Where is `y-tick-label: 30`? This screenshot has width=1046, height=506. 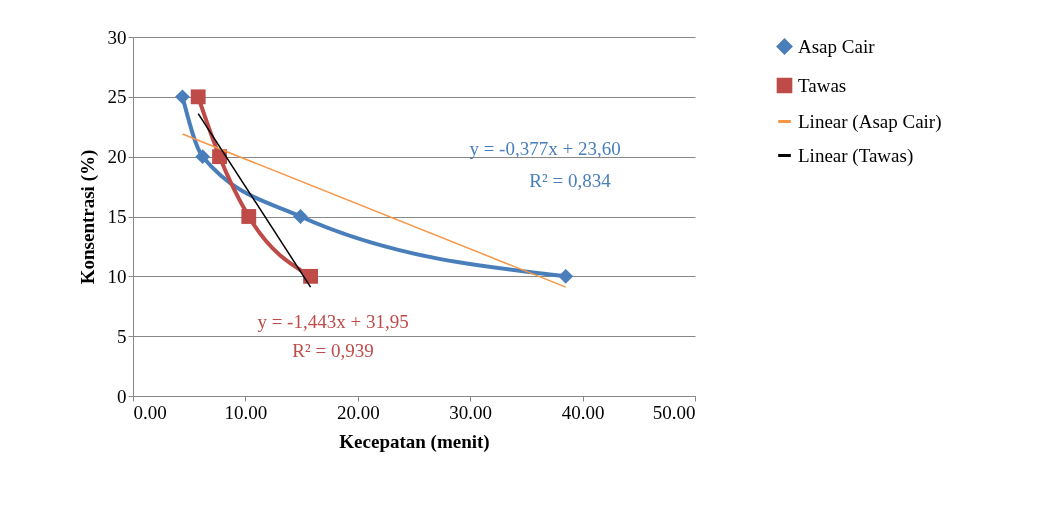
y-tick-label: 30 is located at coordinates (117, 37).